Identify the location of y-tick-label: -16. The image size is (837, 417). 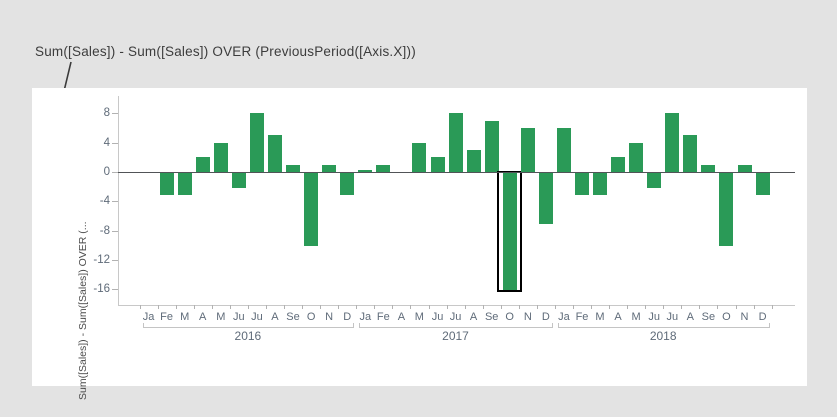
(101, 289).